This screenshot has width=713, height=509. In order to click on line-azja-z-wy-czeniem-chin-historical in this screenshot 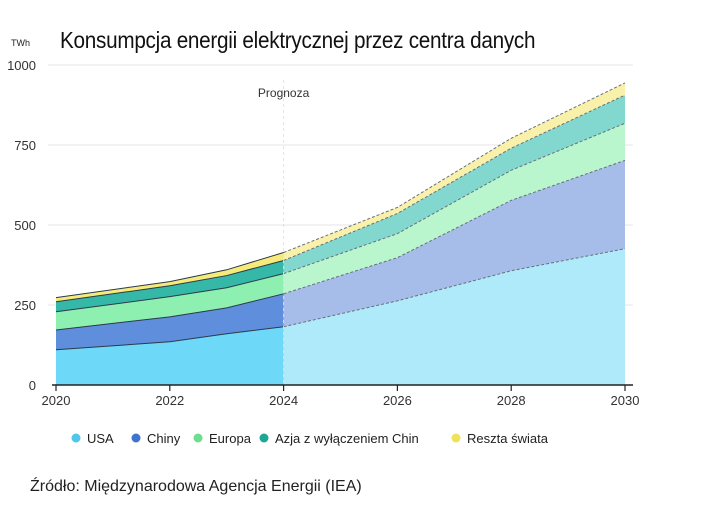, I will do `click(169, 281)`.